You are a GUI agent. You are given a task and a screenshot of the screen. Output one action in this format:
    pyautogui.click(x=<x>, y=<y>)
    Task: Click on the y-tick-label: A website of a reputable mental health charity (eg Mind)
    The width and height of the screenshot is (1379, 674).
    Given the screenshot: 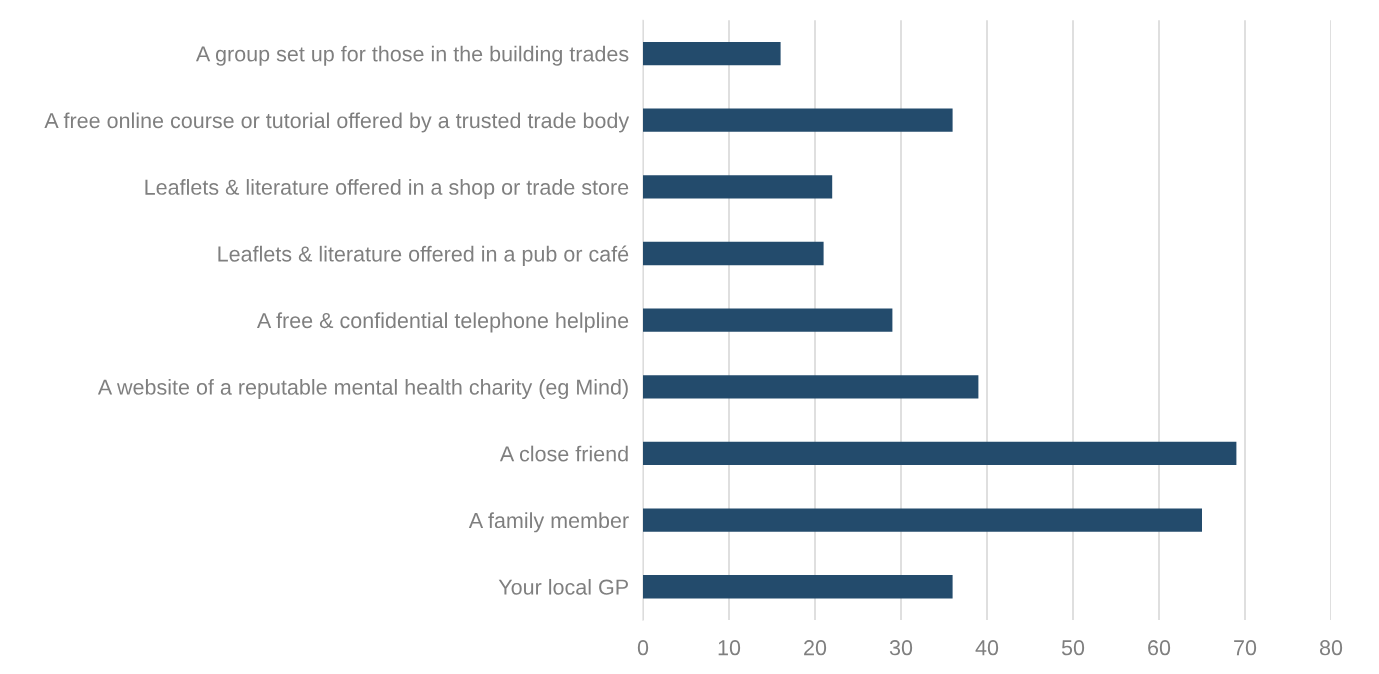 What is the action you would take?
    pyautogui.click(x=362, y=389)
    